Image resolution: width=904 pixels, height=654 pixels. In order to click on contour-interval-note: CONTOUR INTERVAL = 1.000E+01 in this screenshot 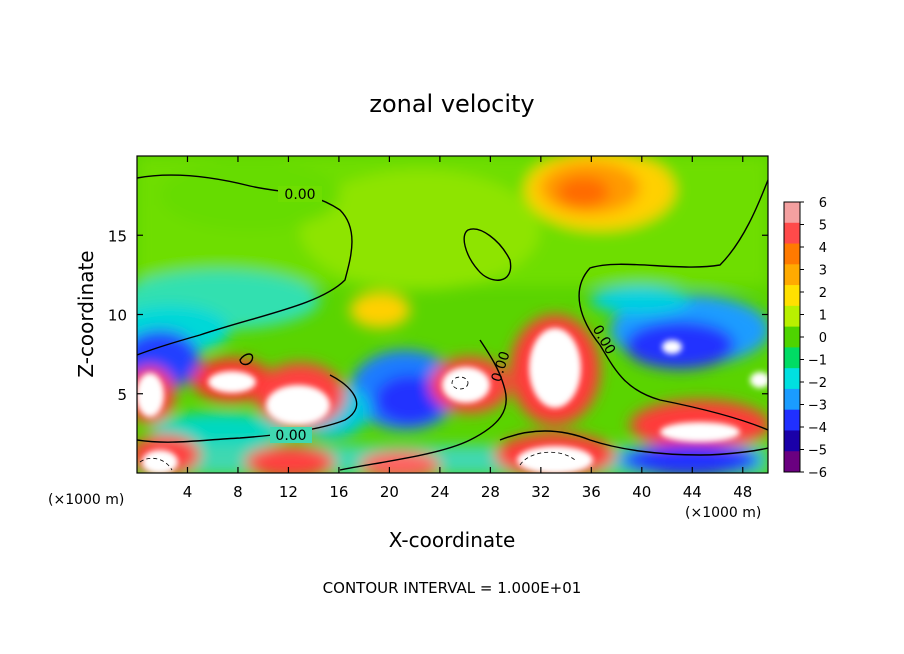, I will do `click(452, 588)`.